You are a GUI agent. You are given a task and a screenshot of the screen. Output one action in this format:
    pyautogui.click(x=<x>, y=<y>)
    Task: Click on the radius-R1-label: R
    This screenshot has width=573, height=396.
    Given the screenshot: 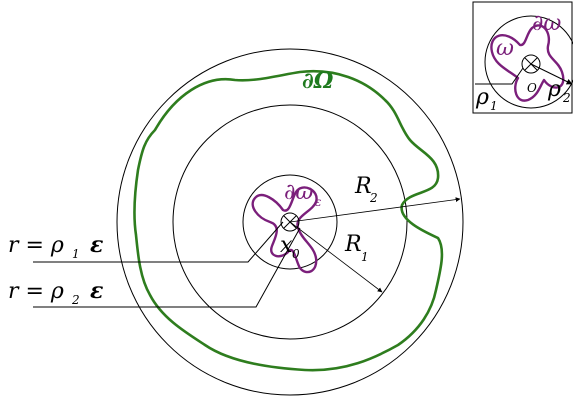 What is the action you would take?
    pyautogui.click(x=353, y=244)
    